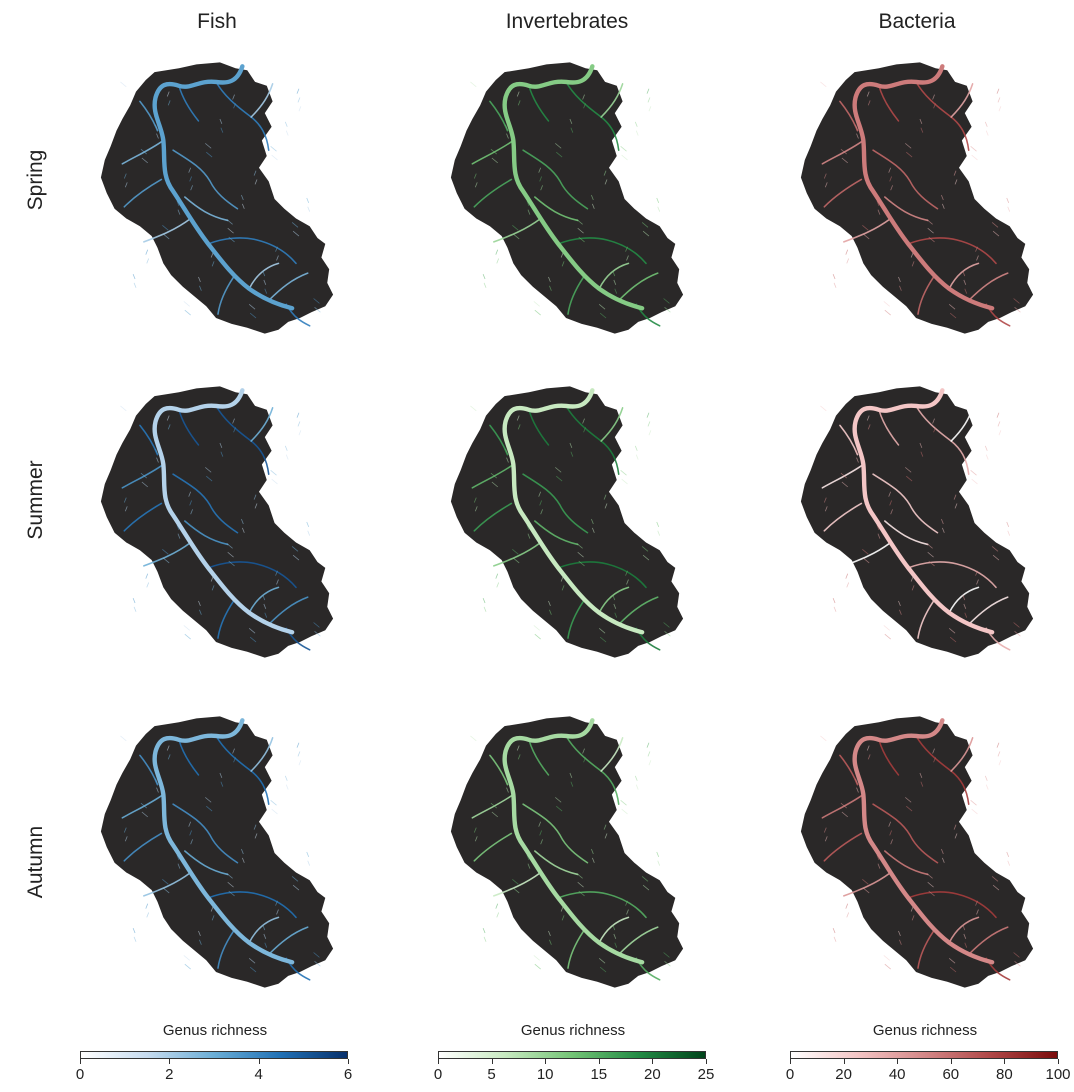  What do you see at coordinates (217, 522) in the screenshot?
I see `map-panel-fish-summer` at bounding box center [217, 522].